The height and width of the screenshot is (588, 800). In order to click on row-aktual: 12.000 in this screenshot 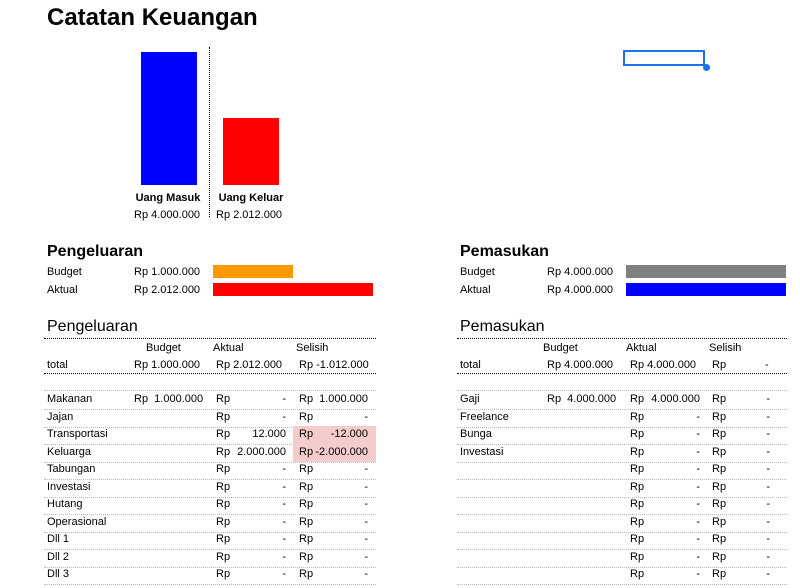, I will do `click(269, 434)`.